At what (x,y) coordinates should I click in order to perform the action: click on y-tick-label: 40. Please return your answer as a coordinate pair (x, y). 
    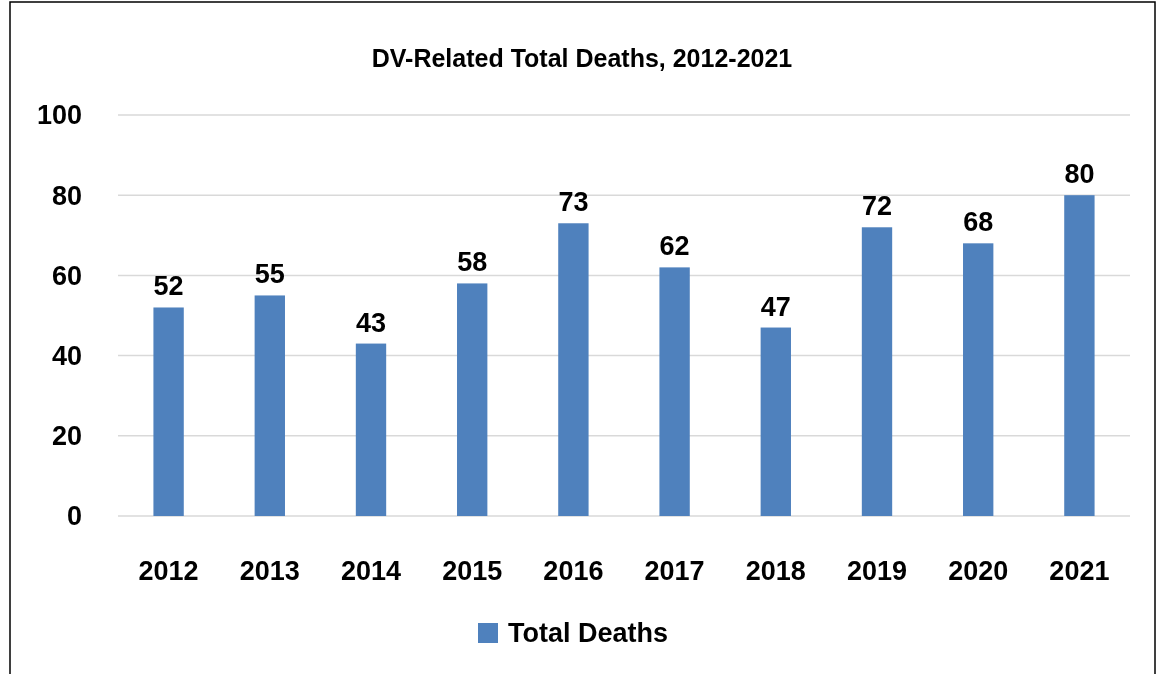
    Looking at the image, I should click on (66, 356).